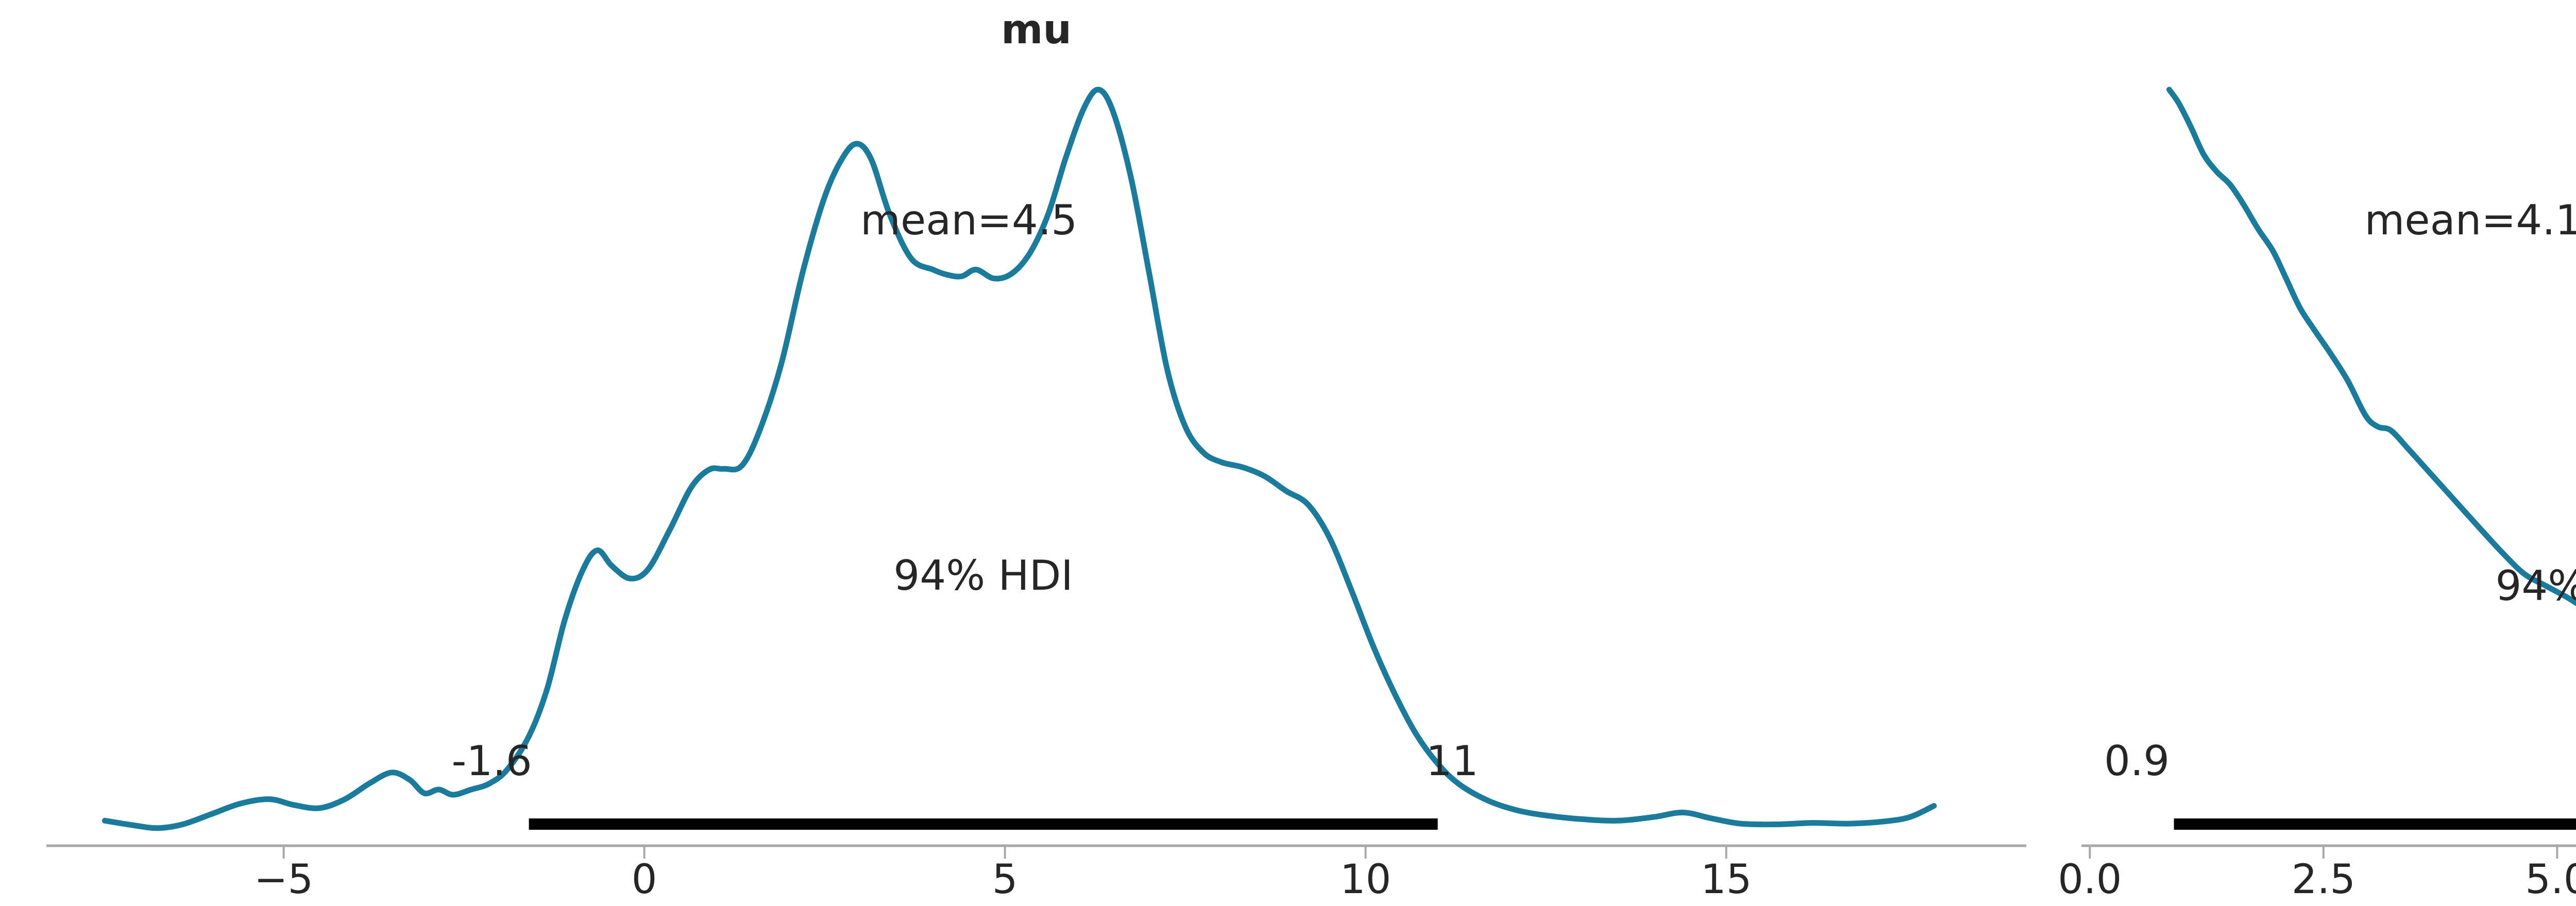 Image resolution: width=2576 pixels, height=906 pixels. I want to click on x-axis-tick-label: 2.5, so click(2323, 880).